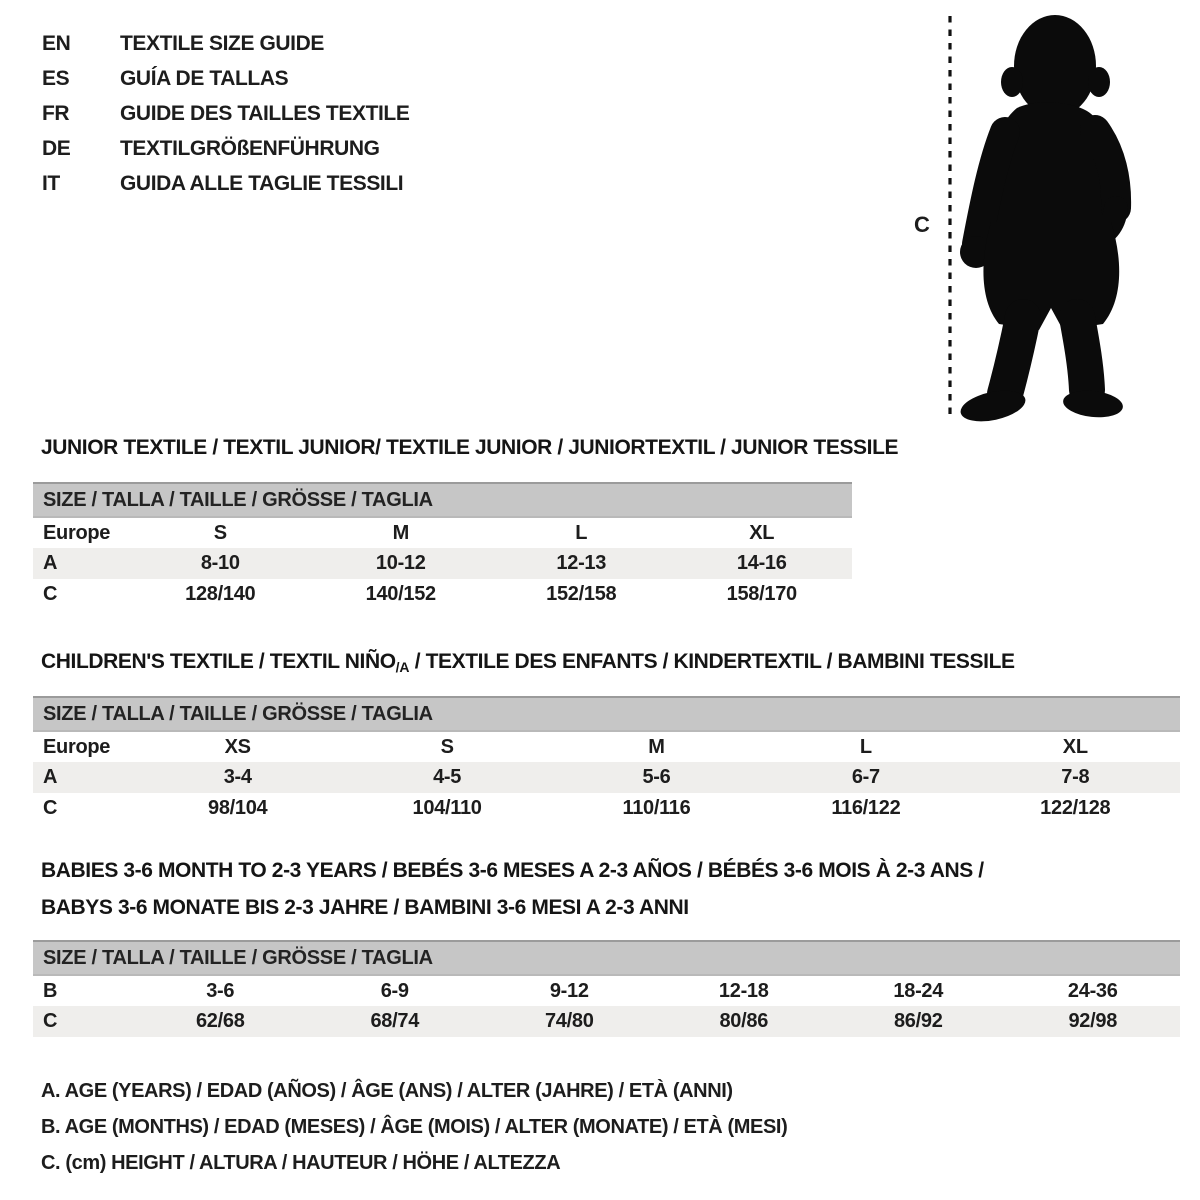 The image size is (1200, 1200). I want to click on size-cell: XS, so click(237, 746).